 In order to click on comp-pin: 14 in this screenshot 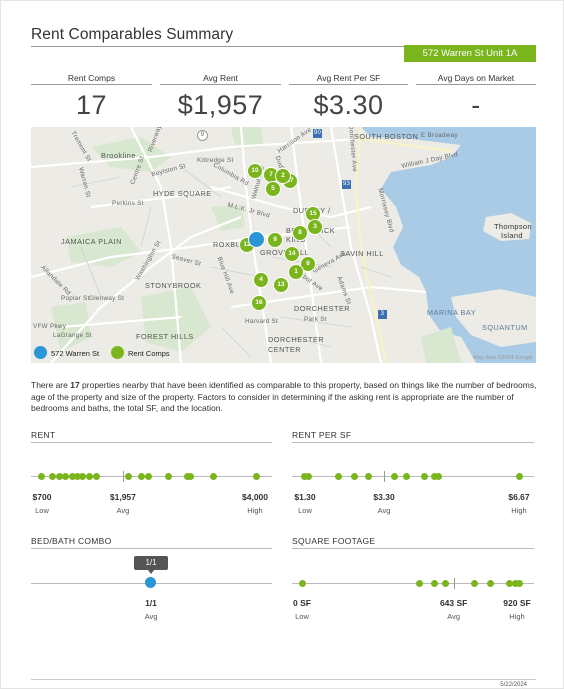, I will do `click(292, 254)`.